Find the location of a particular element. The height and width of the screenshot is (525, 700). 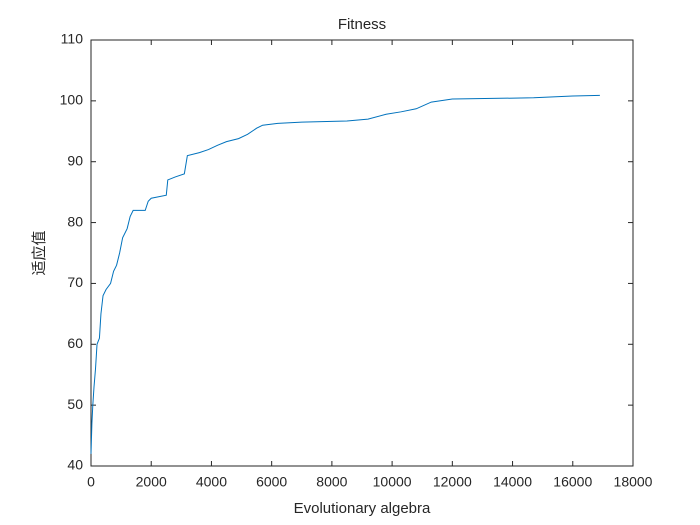

x-tick-label: 8000 is located at coordinates (331, 482).